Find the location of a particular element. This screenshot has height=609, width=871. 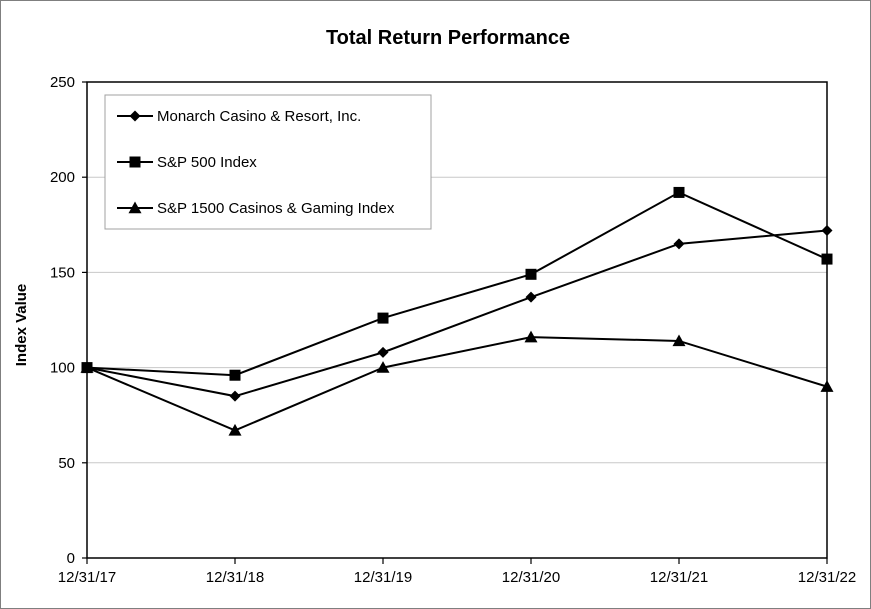

y-tick-label-0: 0 is located at coordinates (71, 558).